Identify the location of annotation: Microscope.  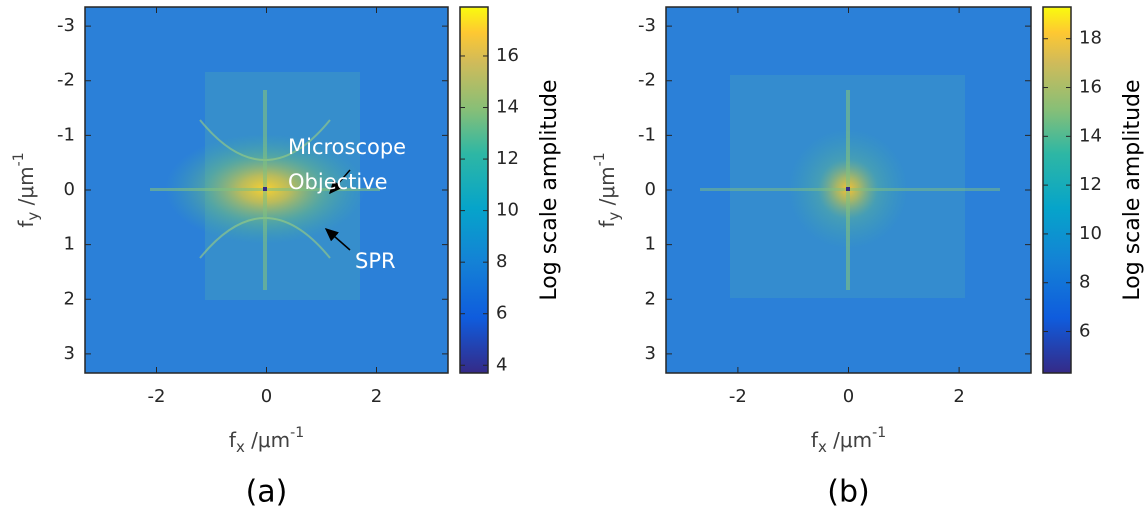
(347, 147).